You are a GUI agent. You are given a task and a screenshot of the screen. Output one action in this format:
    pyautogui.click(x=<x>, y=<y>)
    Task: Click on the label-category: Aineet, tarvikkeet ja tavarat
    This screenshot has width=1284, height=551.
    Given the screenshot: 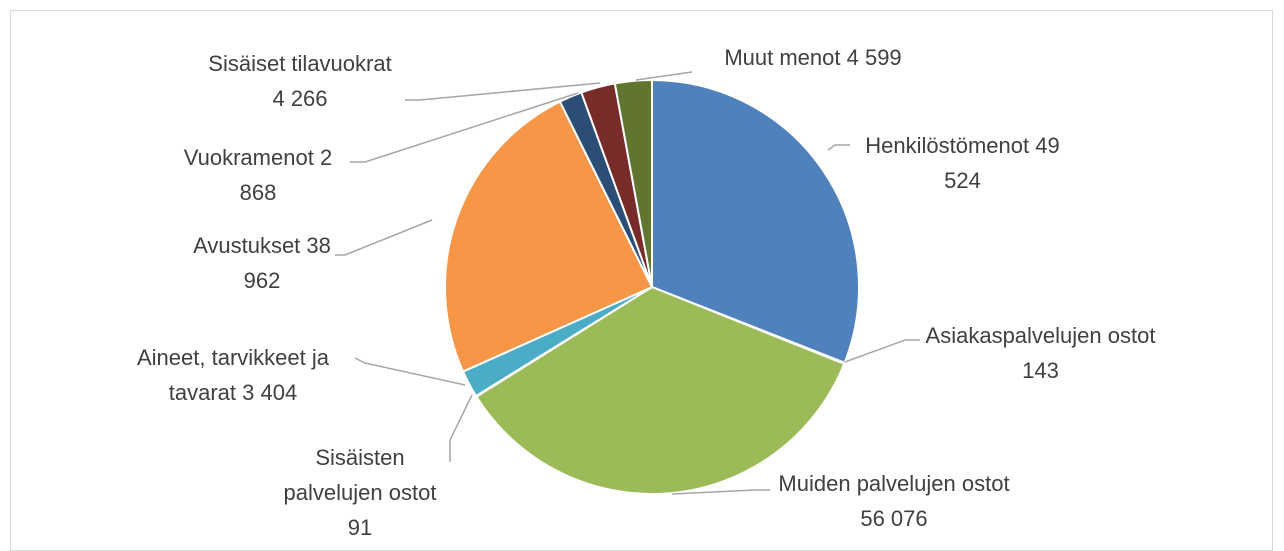 What is the action you would take?
    pyautogui.click(x=233, y=375)
    